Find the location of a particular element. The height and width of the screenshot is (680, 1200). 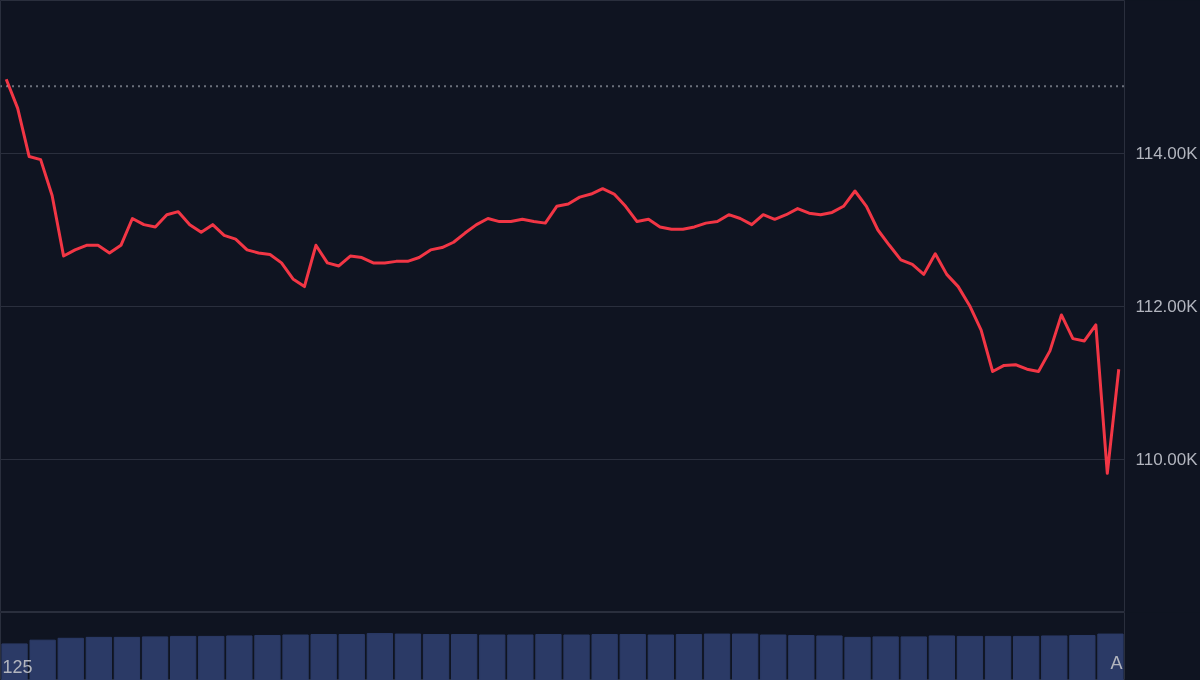

y-tick-label: 112.00K is located at coordinates (1167, 306).